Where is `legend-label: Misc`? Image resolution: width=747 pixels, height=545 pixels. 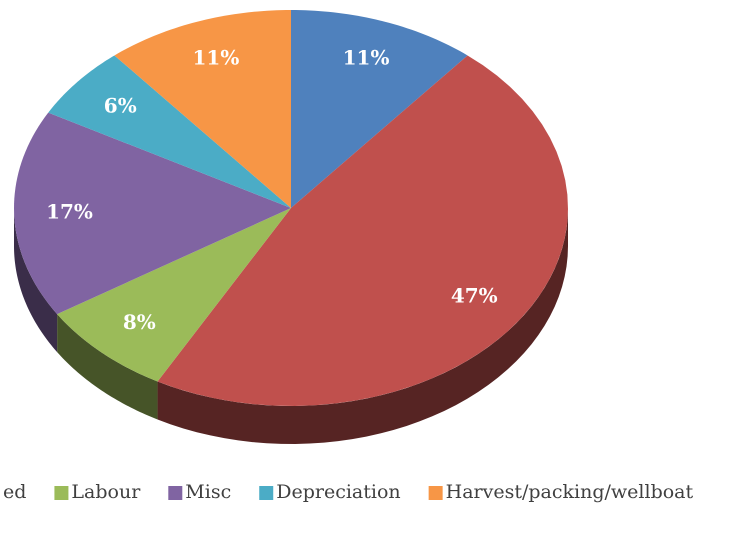 legend-label: Misc is located at coordinates (208, 492).